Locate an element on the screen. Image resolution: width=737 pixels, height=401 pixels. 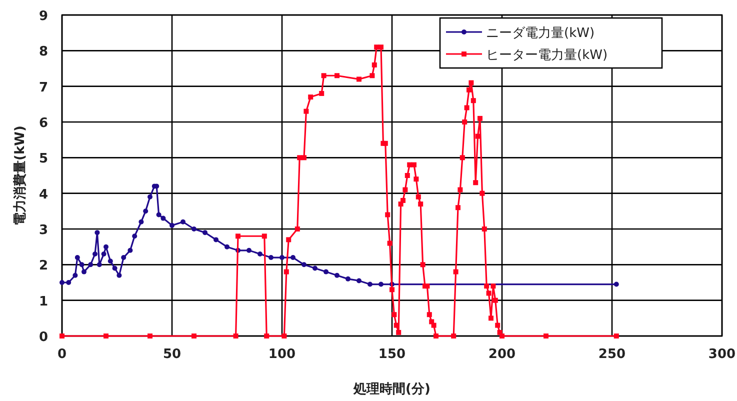
legend-label: ニーダ電力量(kW) is located at coordinates (540, 33).